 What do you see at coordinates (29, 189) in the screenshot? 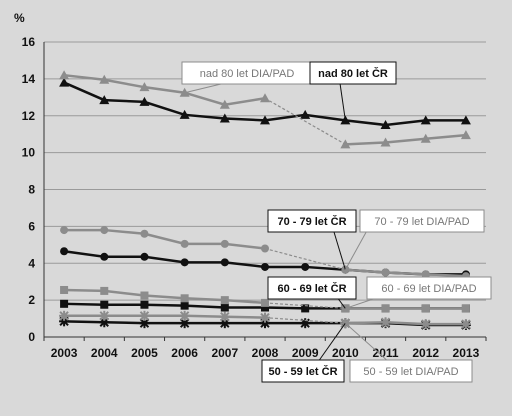
I see `y-tick-labels: 0 2 4 6 8 10 12 14 16` at bounding box center [29, 189].